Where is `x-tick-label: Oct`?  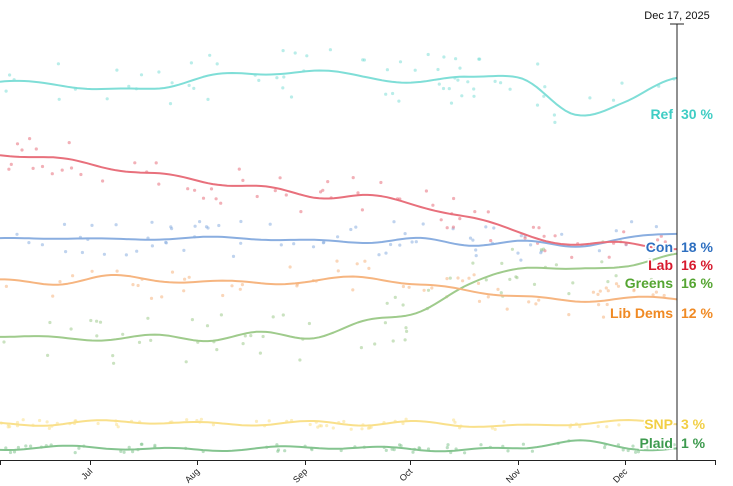
x-tick-label: Oct is located at coordinates (405, 474).